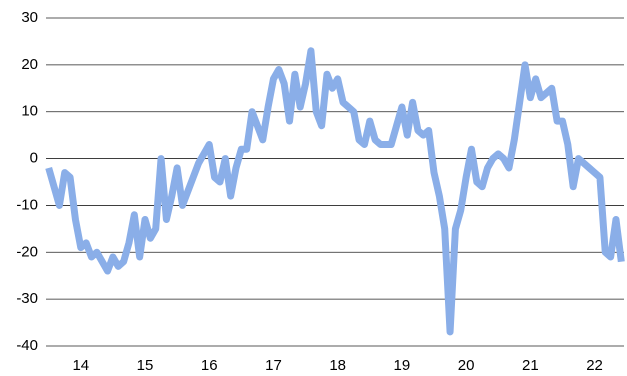  What do you see at coordinates (209, 365) in the screenshot?
I see `x-tick-label: 16` at bounding box center [209, 365].